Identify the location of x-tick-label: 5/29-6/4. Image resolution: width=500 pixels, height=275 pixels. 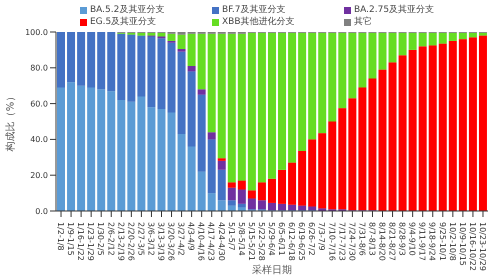
(271, 239).